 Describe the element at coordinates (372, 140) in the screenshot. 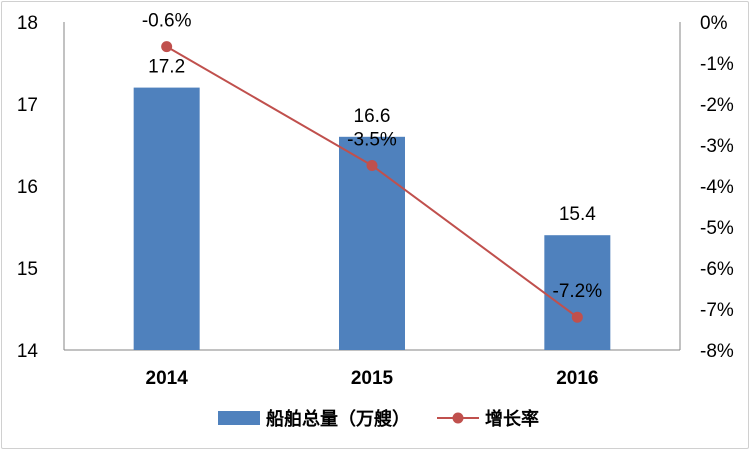

I see `line-data-label: -3.5%` at that location.